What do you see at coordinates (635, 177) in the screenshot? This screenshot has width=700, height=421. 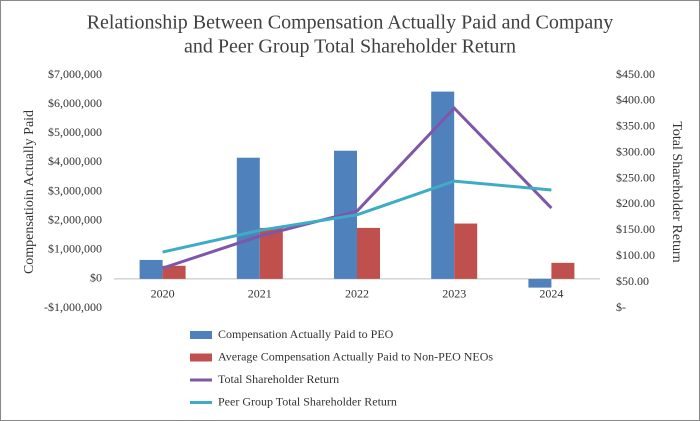 I see `y2-tick-label: $250.00` at bounding box center [635, 177].